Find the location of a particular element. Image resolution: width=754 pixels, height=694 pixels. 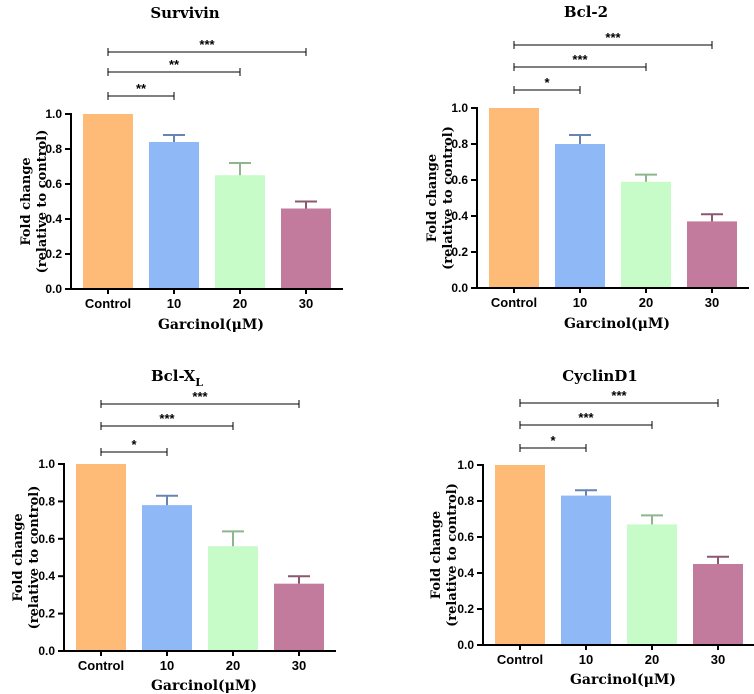

chart-title: CyclinD1 is located at coordinates (600, 376).